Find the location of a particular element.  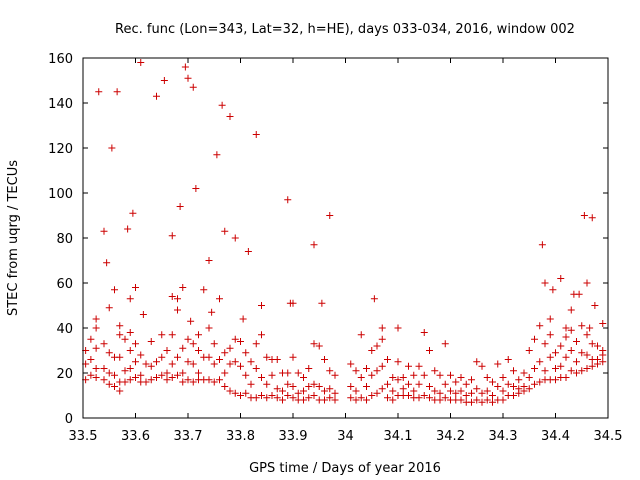

x-tick-label: 34.2 is located at coordinates (450, 436).